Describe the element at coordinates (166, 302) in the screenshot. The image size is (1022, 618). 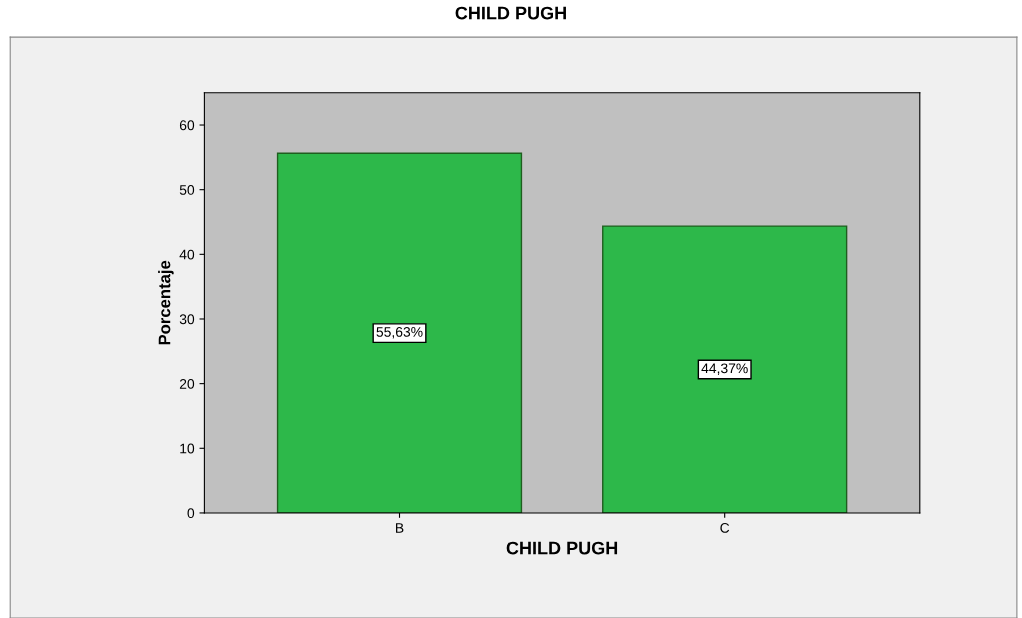
I see `y-axis-title: Porcentaje` at that location.